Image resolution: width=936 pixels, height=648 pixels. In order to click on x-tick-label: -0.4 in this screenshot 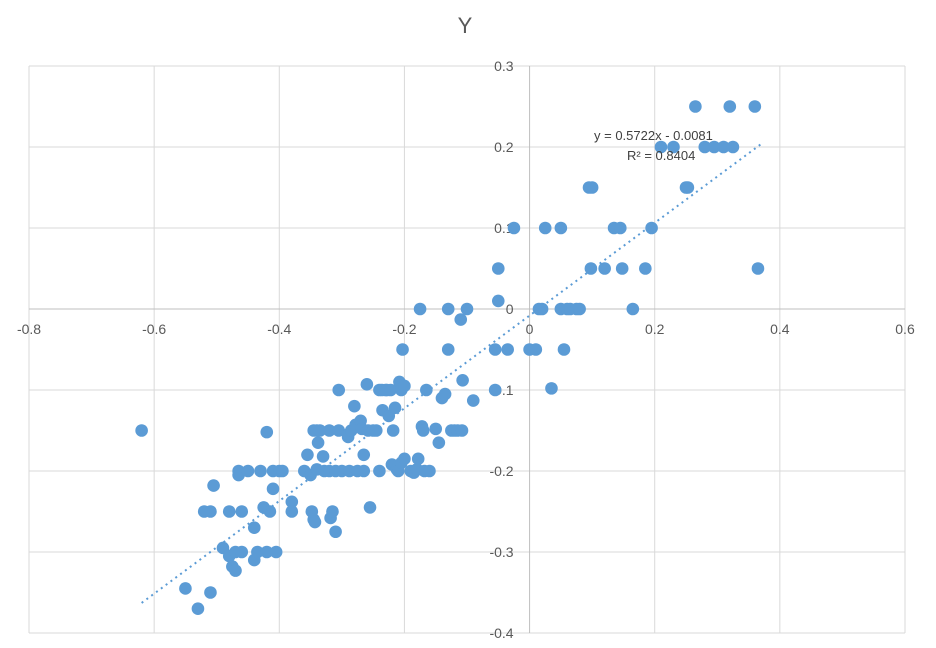, I will do `click(279, 329)`.